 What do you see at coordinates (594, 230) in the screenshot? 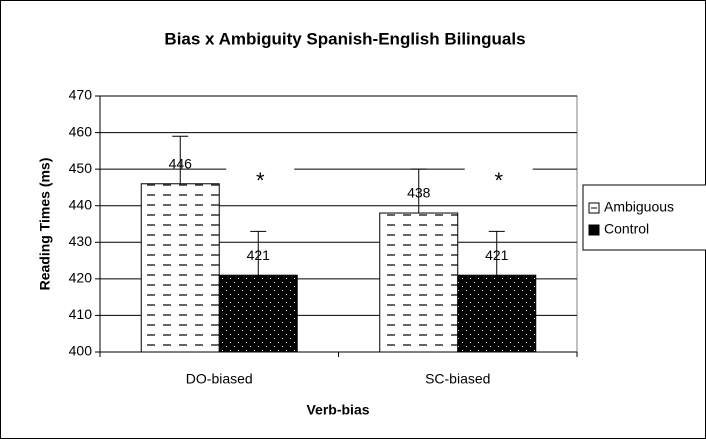
I see `legend-swatch` at bounding box center [594, 230].